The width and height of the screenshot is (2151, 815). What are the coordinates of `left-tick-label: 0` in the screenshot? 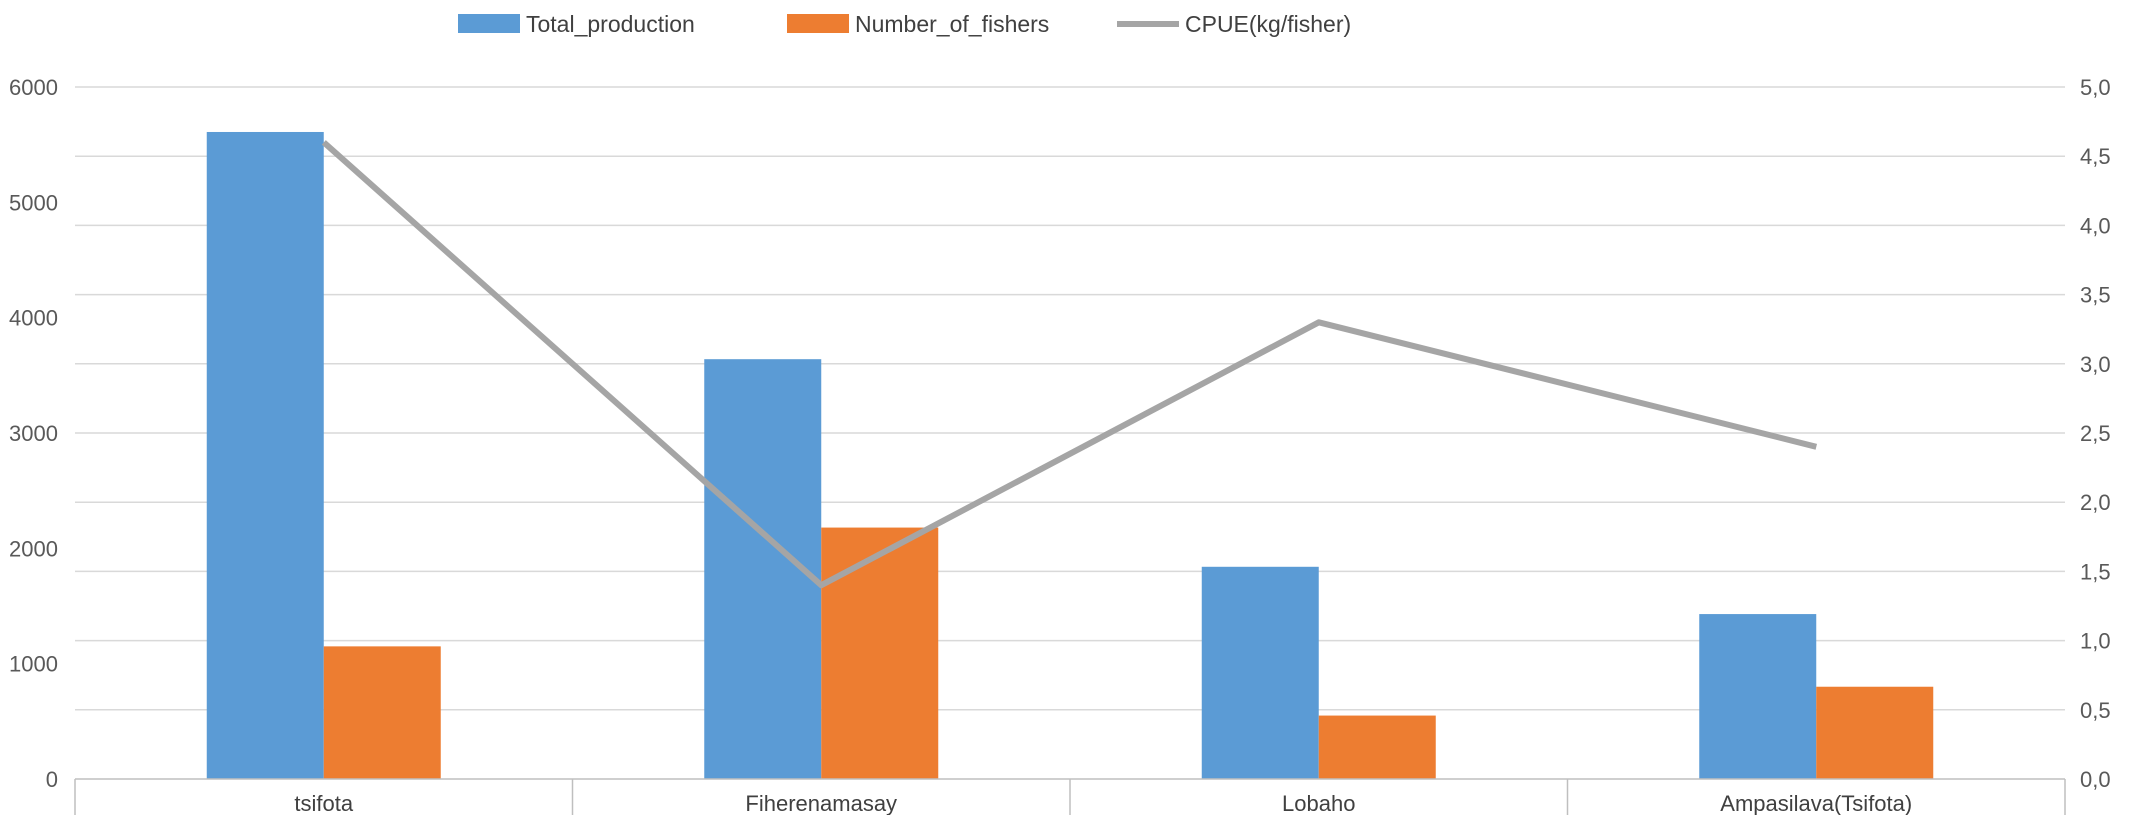 It's located at (52, 779).